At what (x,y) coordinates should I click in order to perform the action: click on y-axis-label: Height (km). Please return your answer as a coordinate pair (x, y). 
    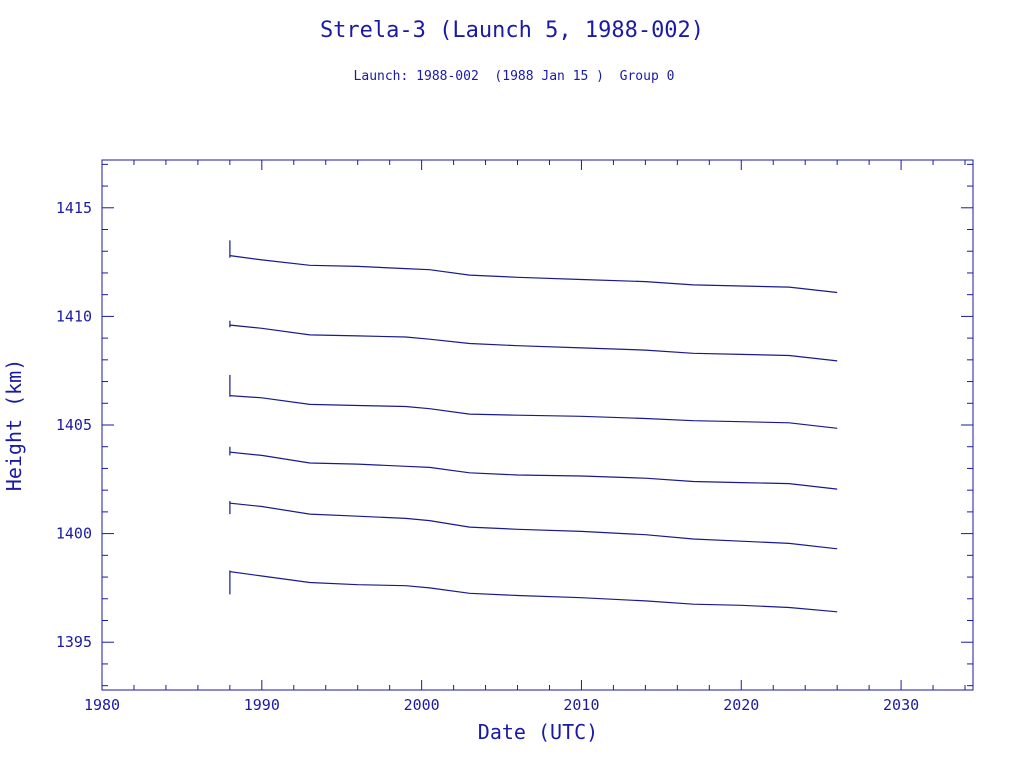
    Looking at the image, I should click on (14, 425).